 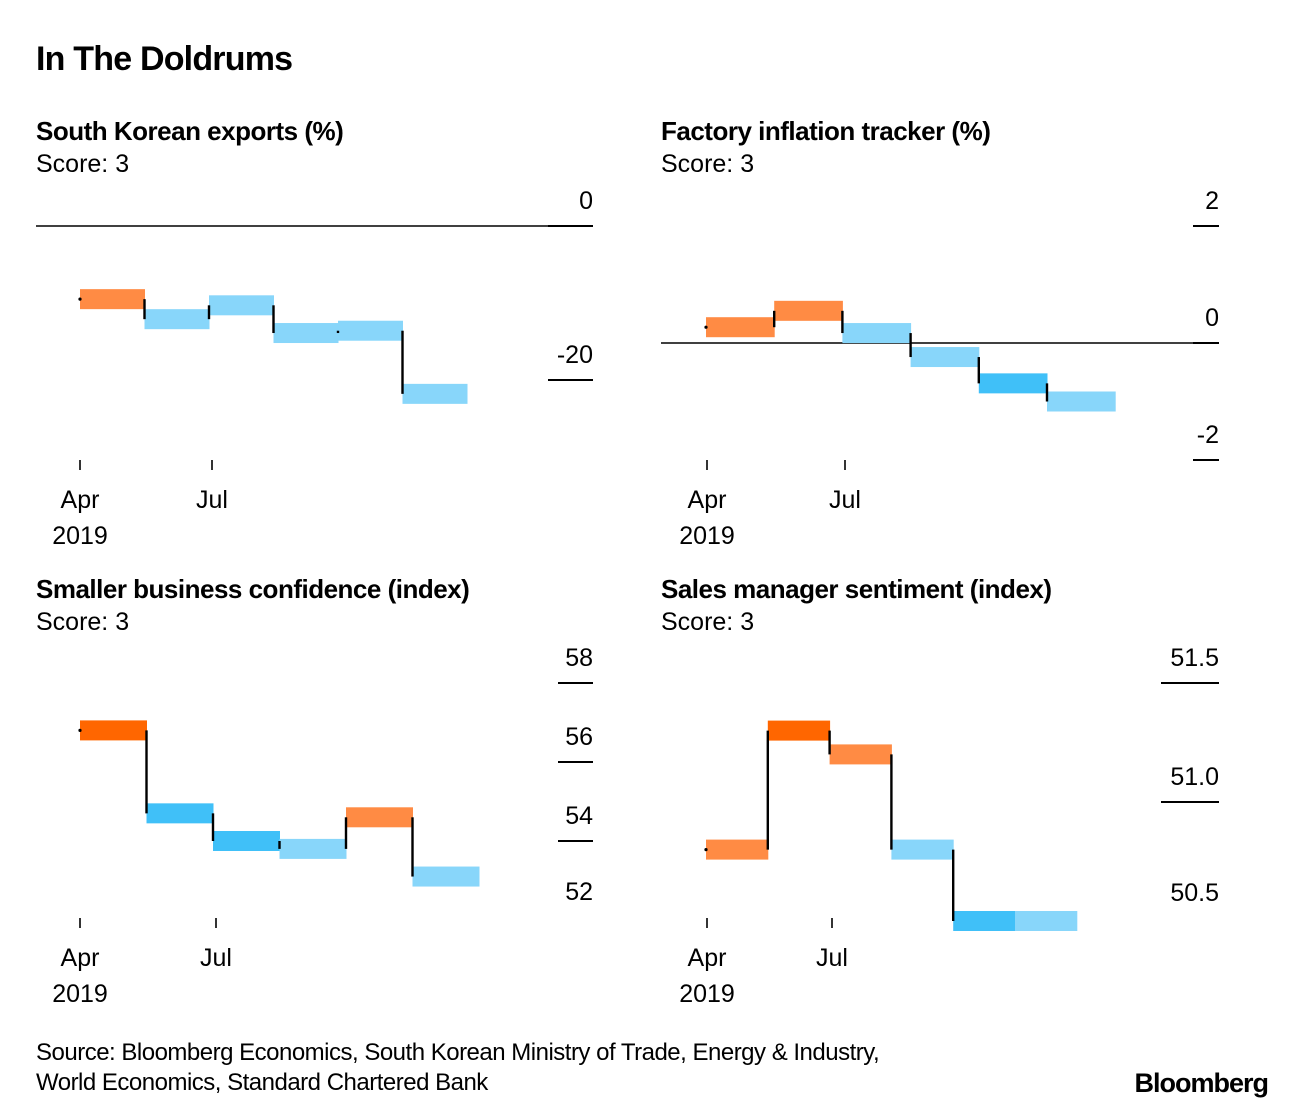 I want to click on y-tick-label: 52, so click(x=579, y=892).